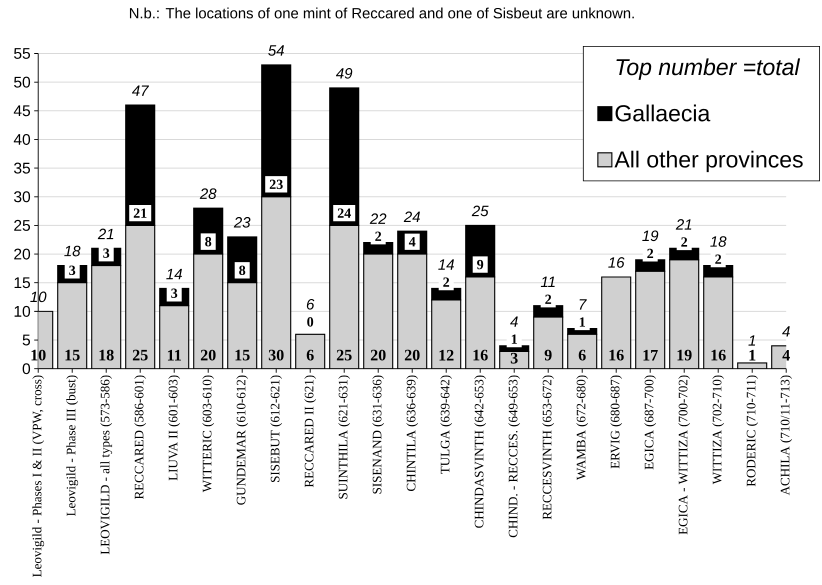 This screenshot has height=585, width=822. What do you see at coordinates (22, 311) in the screenshot?
I see `y-tick-label: 10` at bounding box center [22, 311].